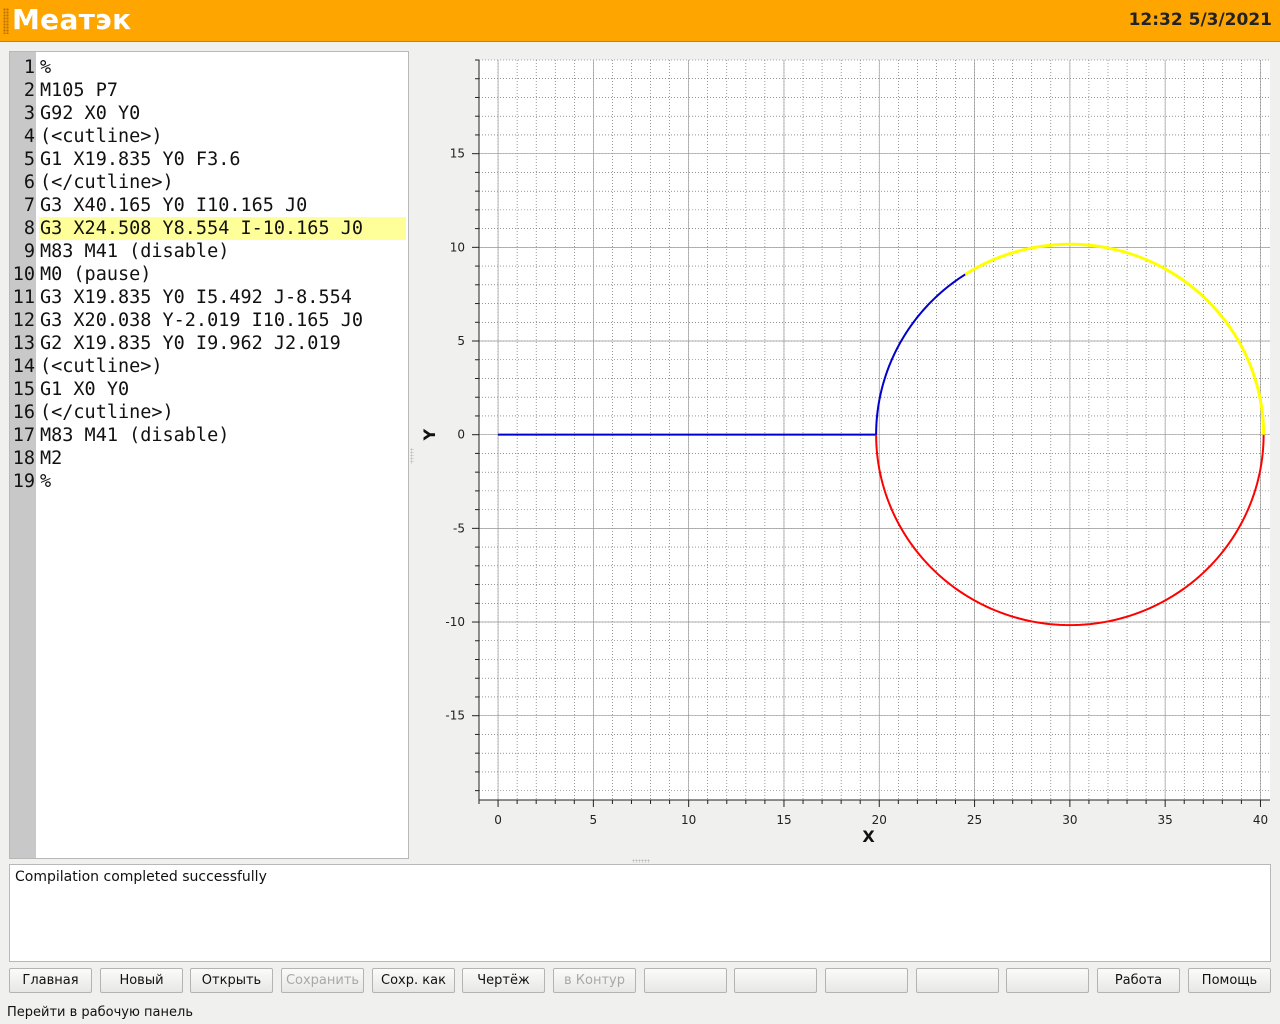 The image size is (1280, 1024). I want to click on code-text: G92 X0 Y0, so click(90, 113).